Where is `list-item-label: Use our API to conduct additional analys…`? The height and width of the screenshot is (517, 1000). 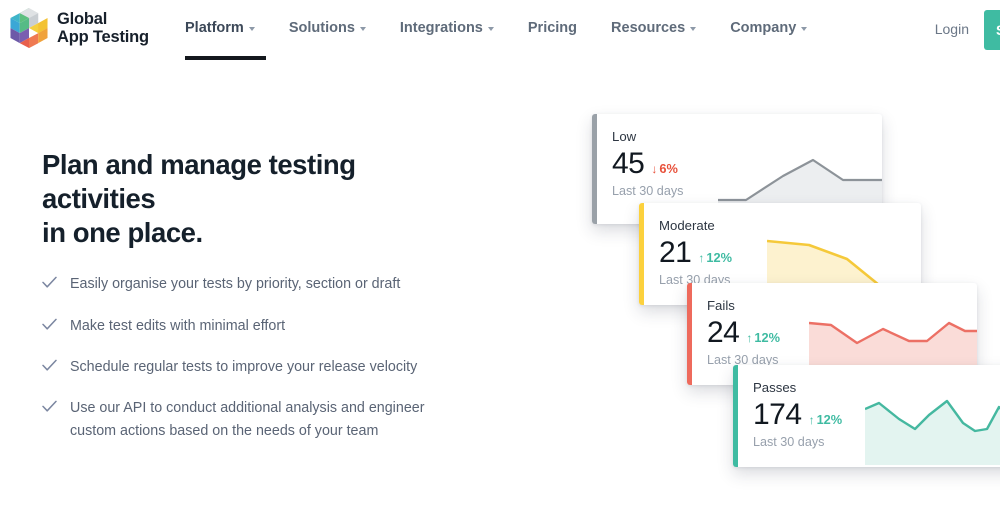 list-item-label: Use our API to conduct additional analys… is located at coordinates (247, 419).